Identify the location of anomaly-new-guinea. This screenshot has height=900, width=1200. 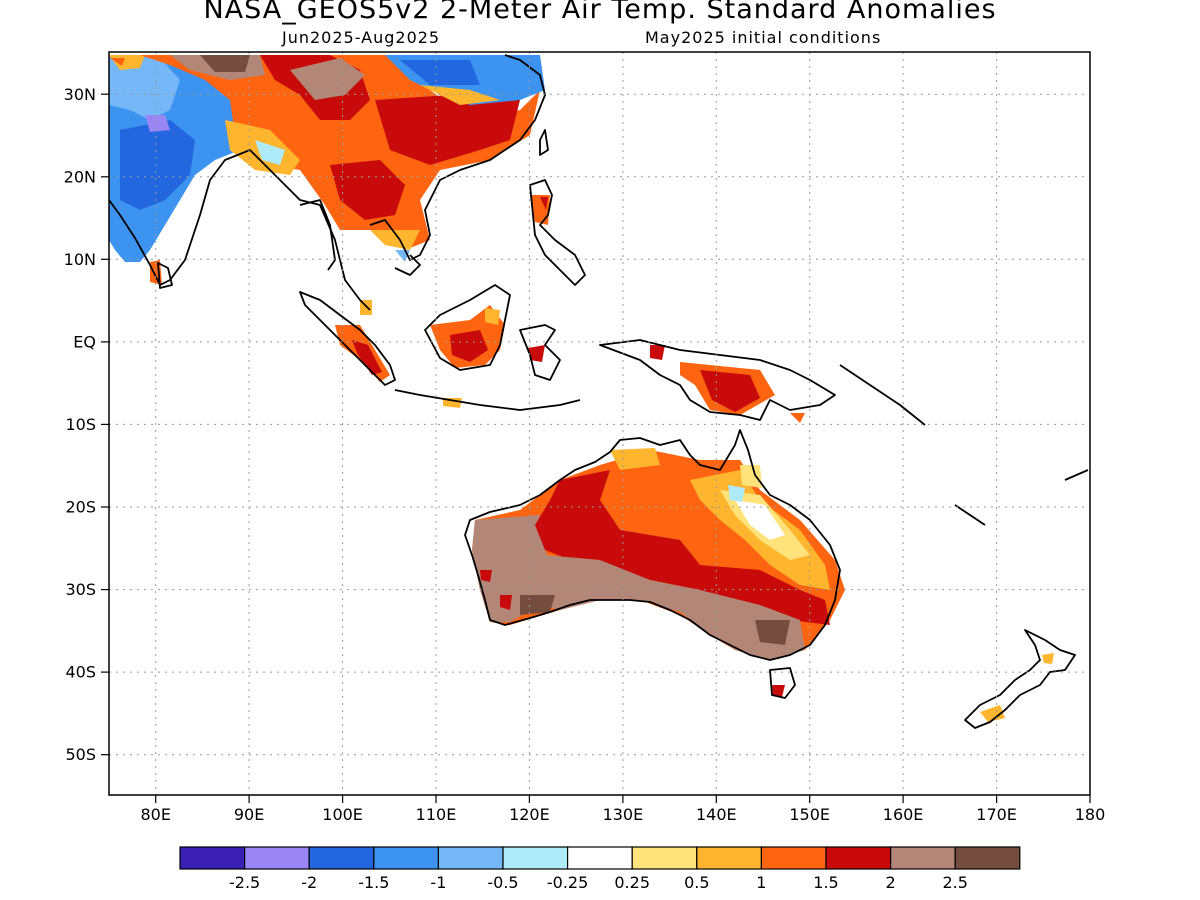
(727, 384).